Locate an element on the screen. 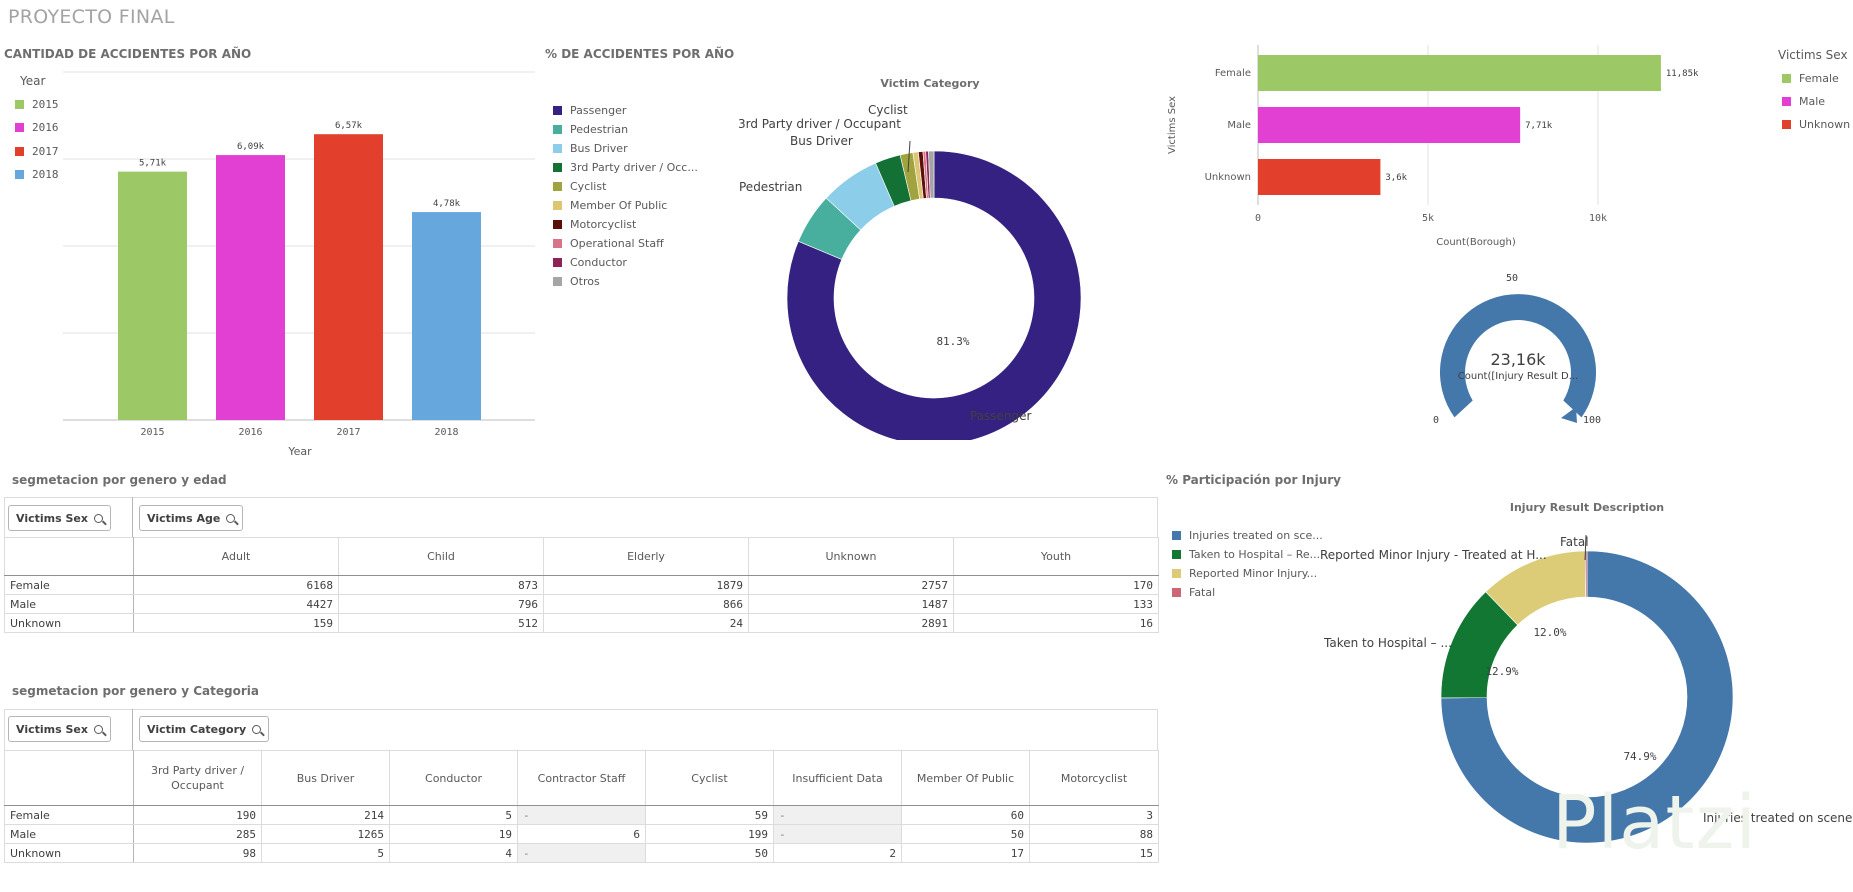 The height and width of the screenshot is (892, 1853). dim-button-label: Victims Sex is located at coordinates (52, 729).